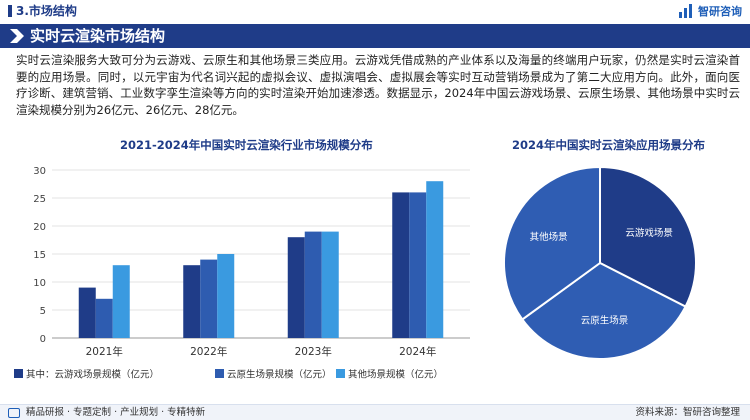 This screenshot has width=750, height=420. What do you see at coordinates (395, 375) in the screenshot?
I see `legend-label: 其他场景规模（亿元）` at bounding box center [395, 375].